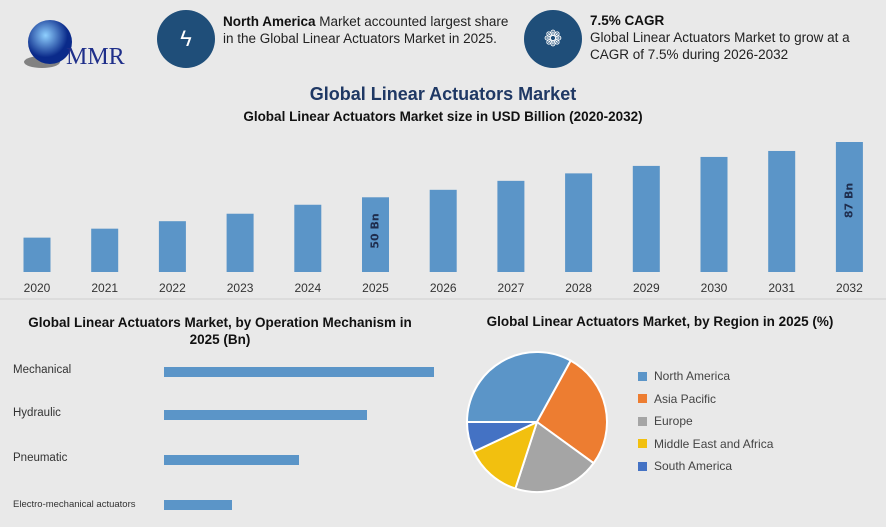 This screenshot has height=527, width=886. Describe the element at coordinates (555, 456) in the screenshot. I see `pie-slice-europe` at that location.